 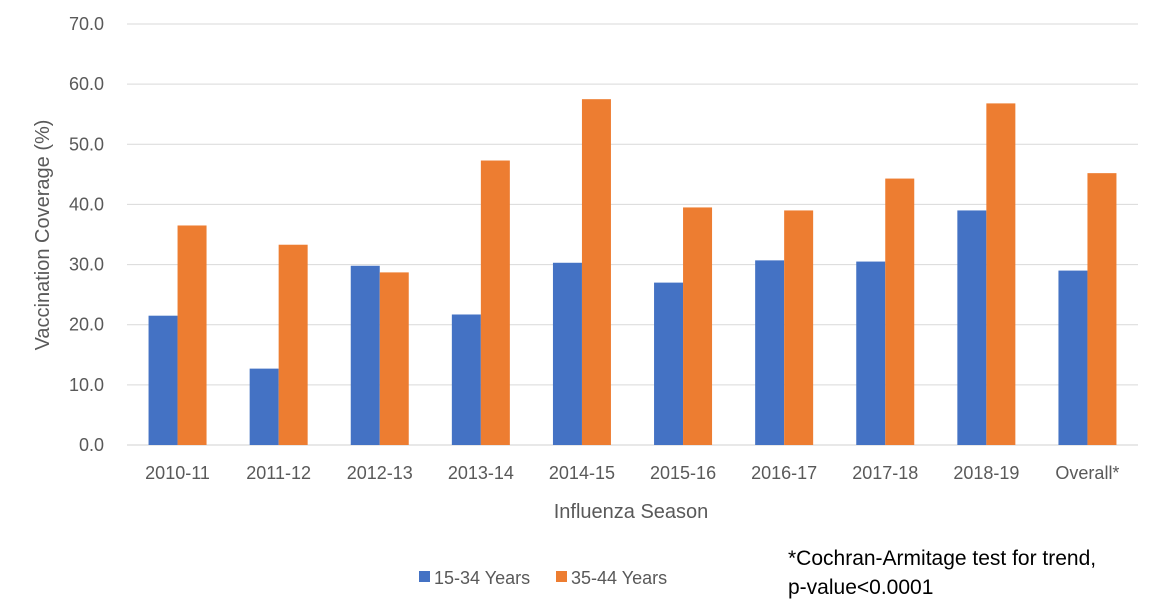 What do you see at coordinates (784, 473) in the screenshot?
I see `x-tick-label: 2016-17` at bounding box center [784, 473].